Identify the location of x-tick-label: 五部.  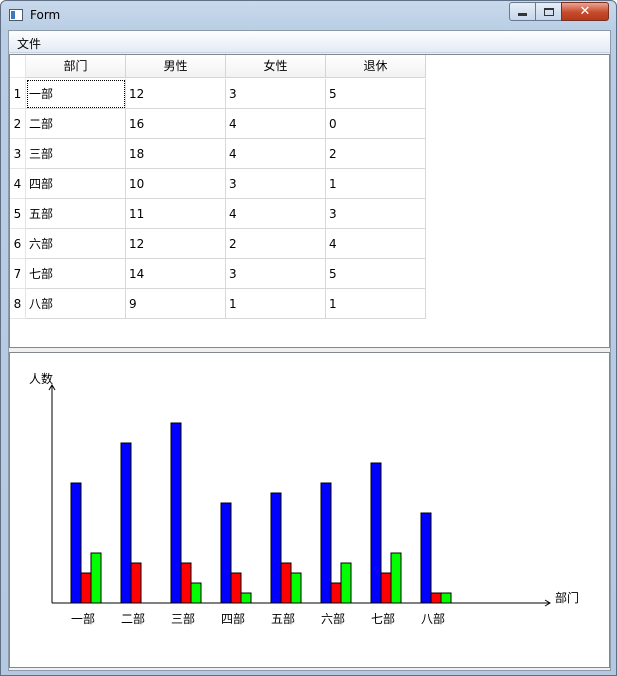
(283, 618).